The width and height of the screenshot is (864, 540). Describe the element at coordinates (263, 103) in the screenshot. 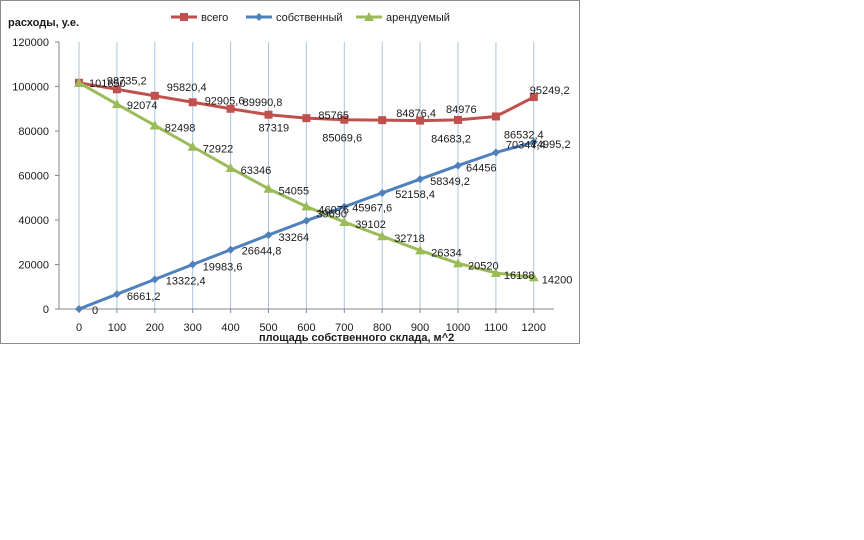

I see `data-label: 89990,8` at that location.